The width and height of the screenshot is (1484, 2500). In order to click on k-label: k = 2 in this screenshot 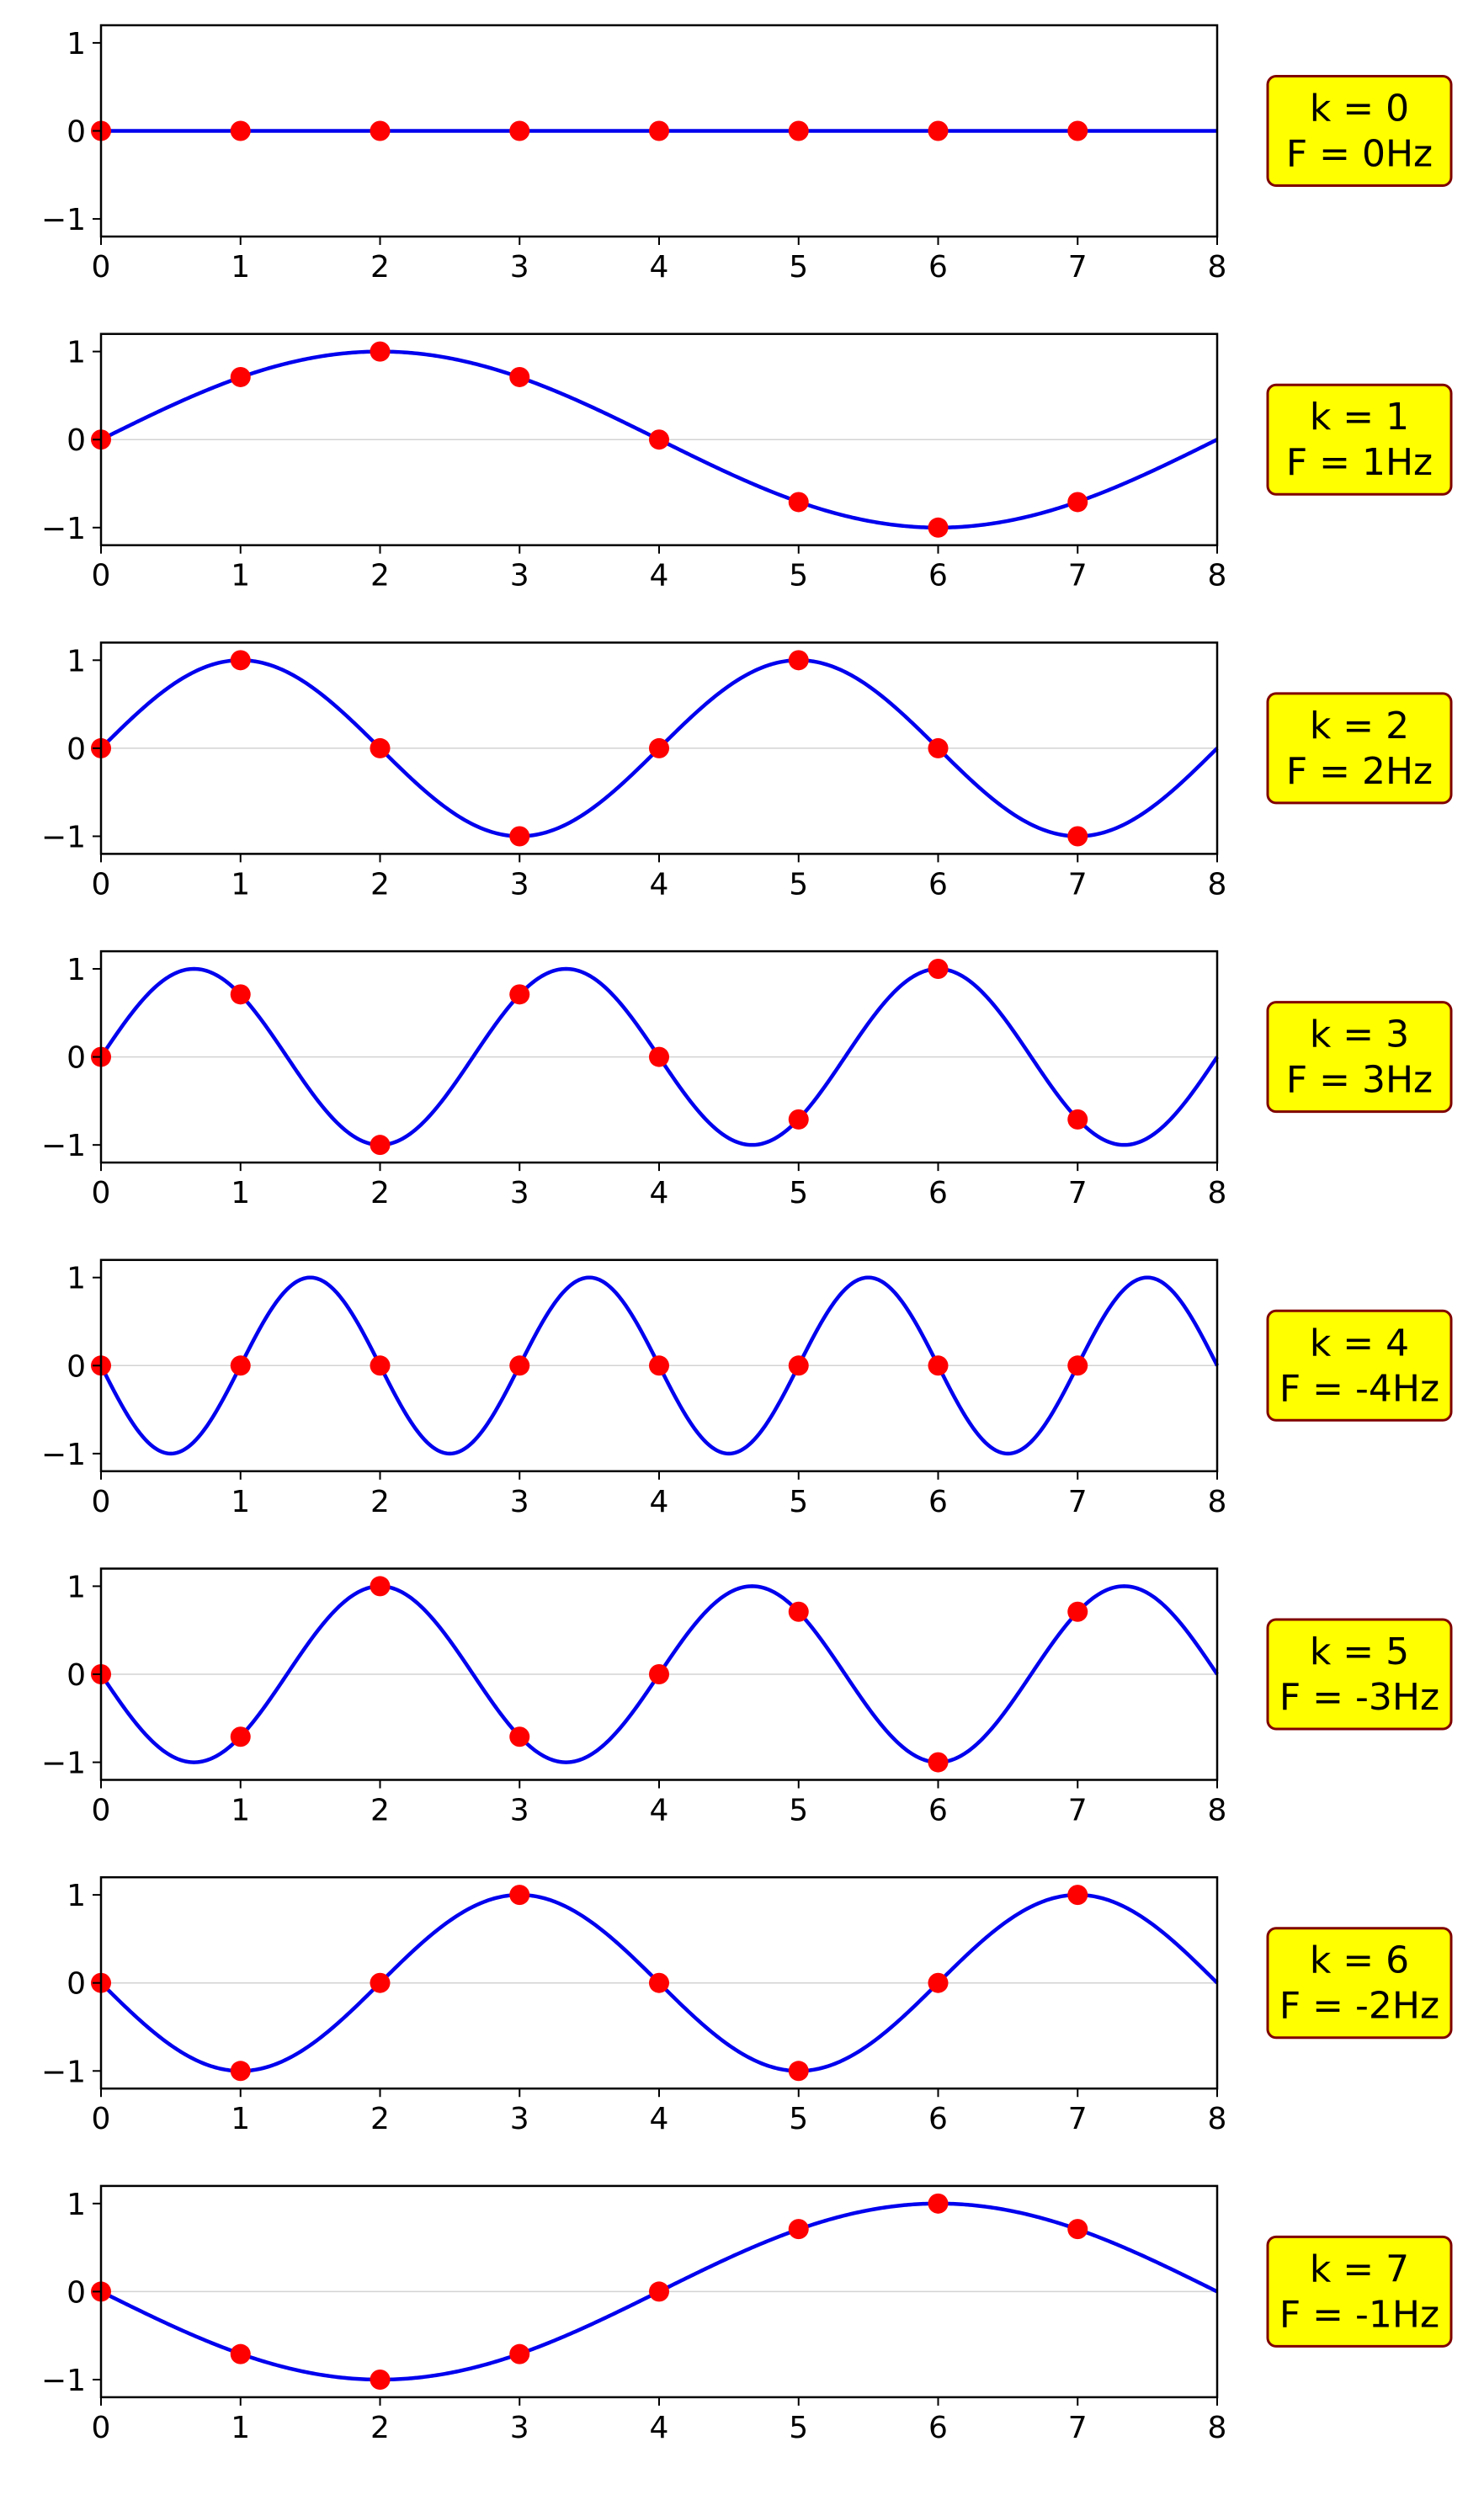, I will do `click(1359, 726)`.